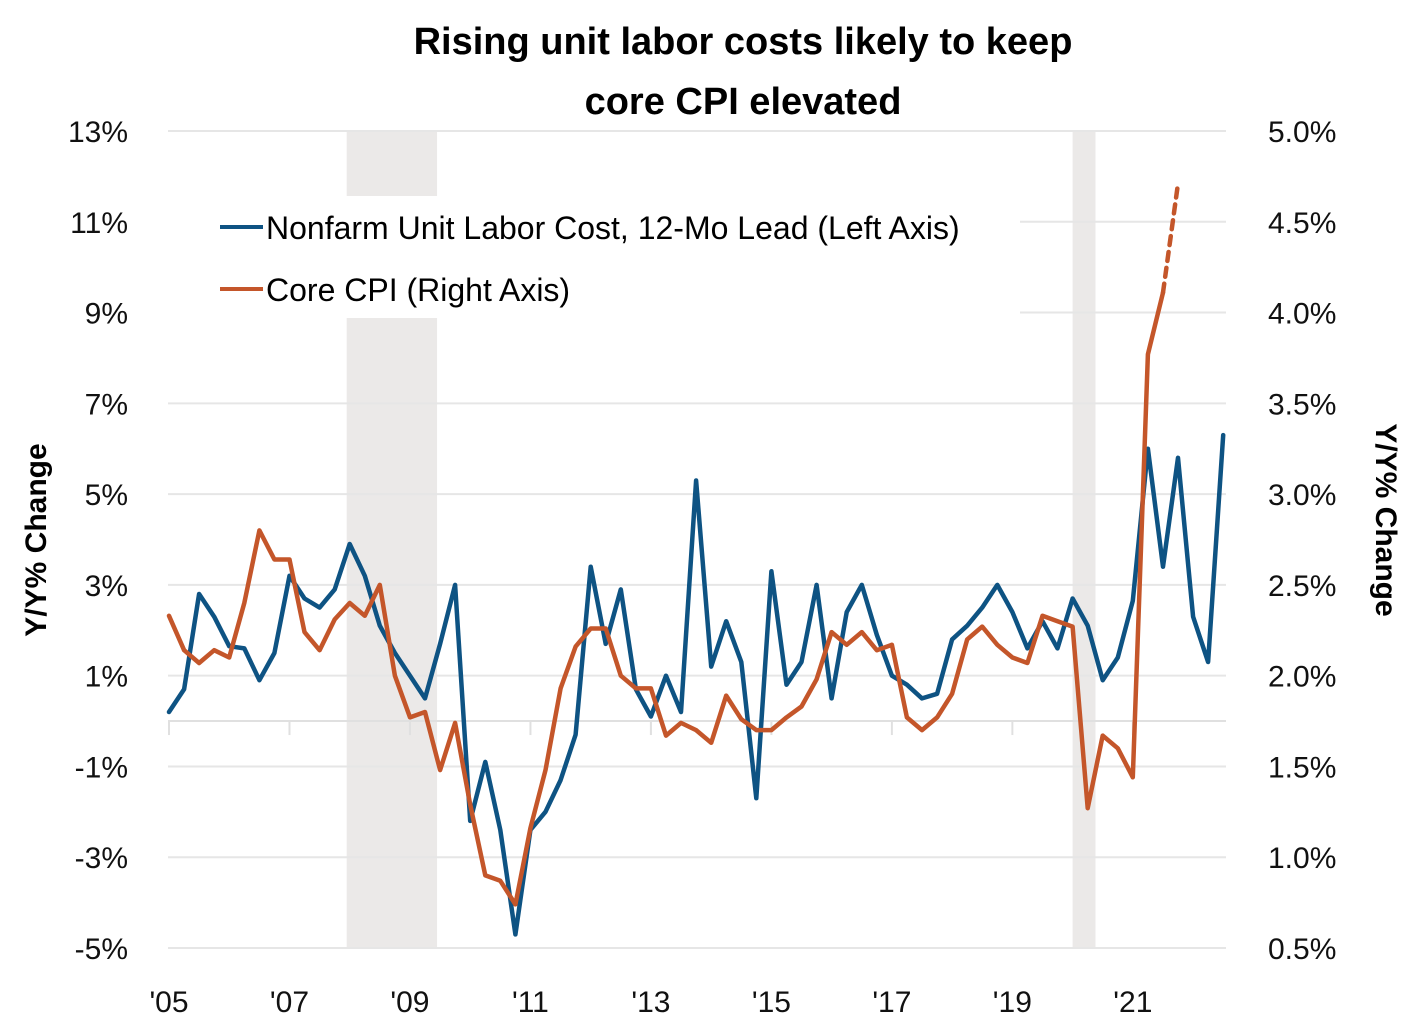 The width and height of the screenshot is (1421, 1031). What do you see at coordinates (743, 102) in the screenshot?
I see `chart-title-line-2: core CPI elevated` at bounding box center [743, 102].